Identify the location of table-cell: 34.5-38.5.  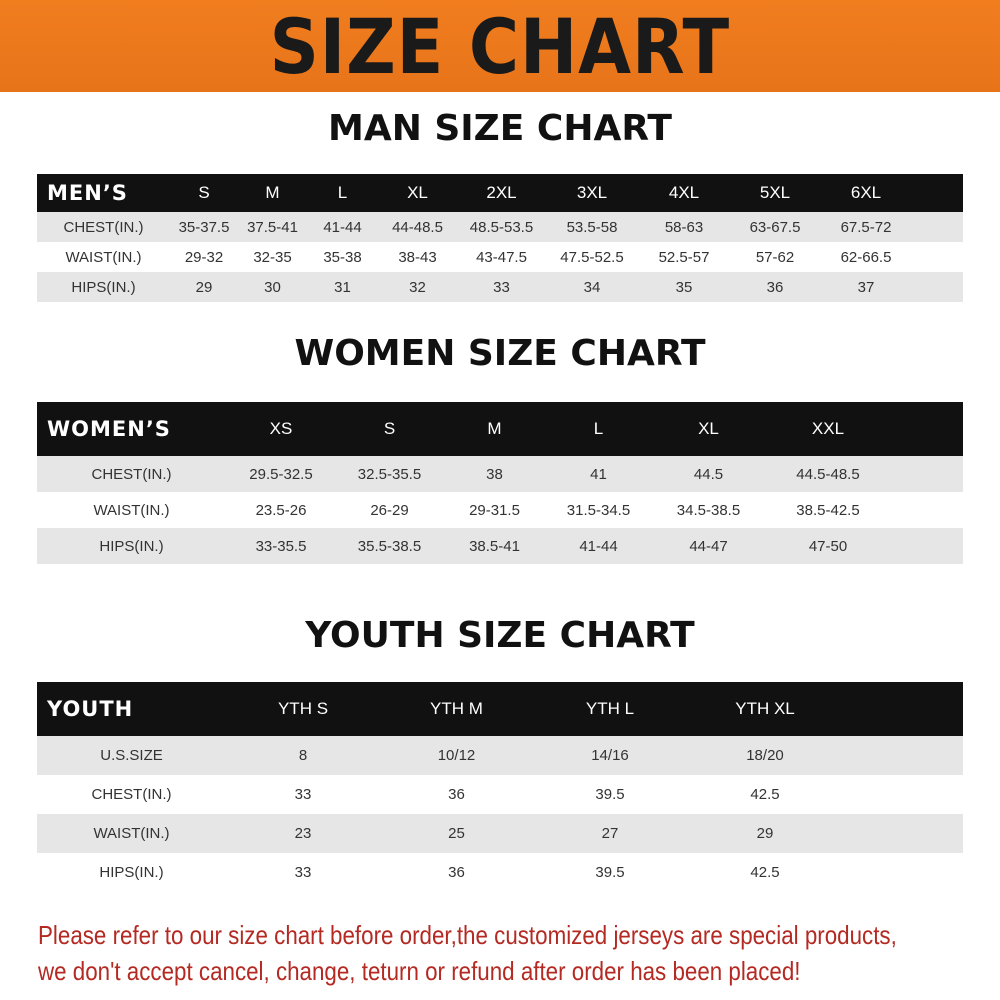
(708, 510).